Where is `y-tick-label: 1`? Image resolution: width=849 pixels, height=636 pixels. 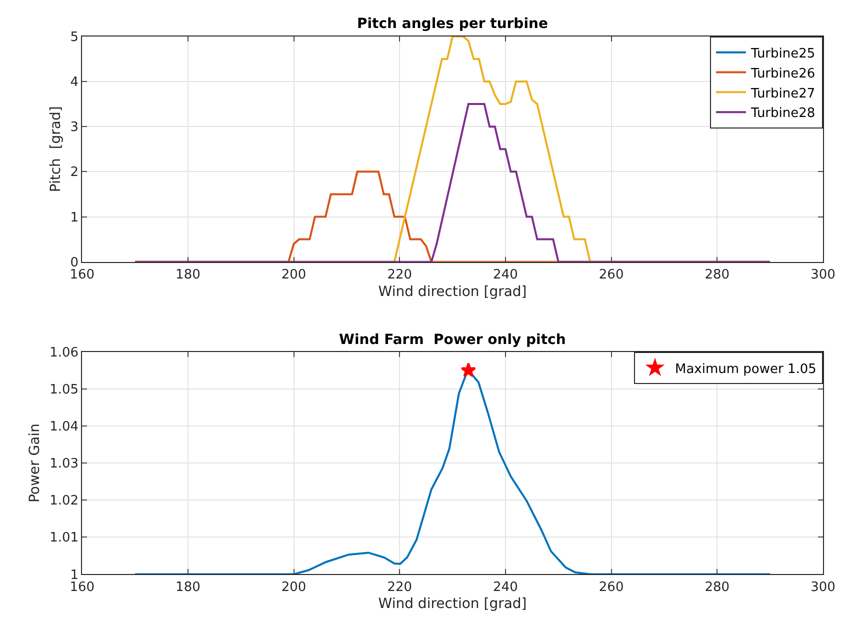 y-tick-label: 1 is located at coordinates (74, 218).